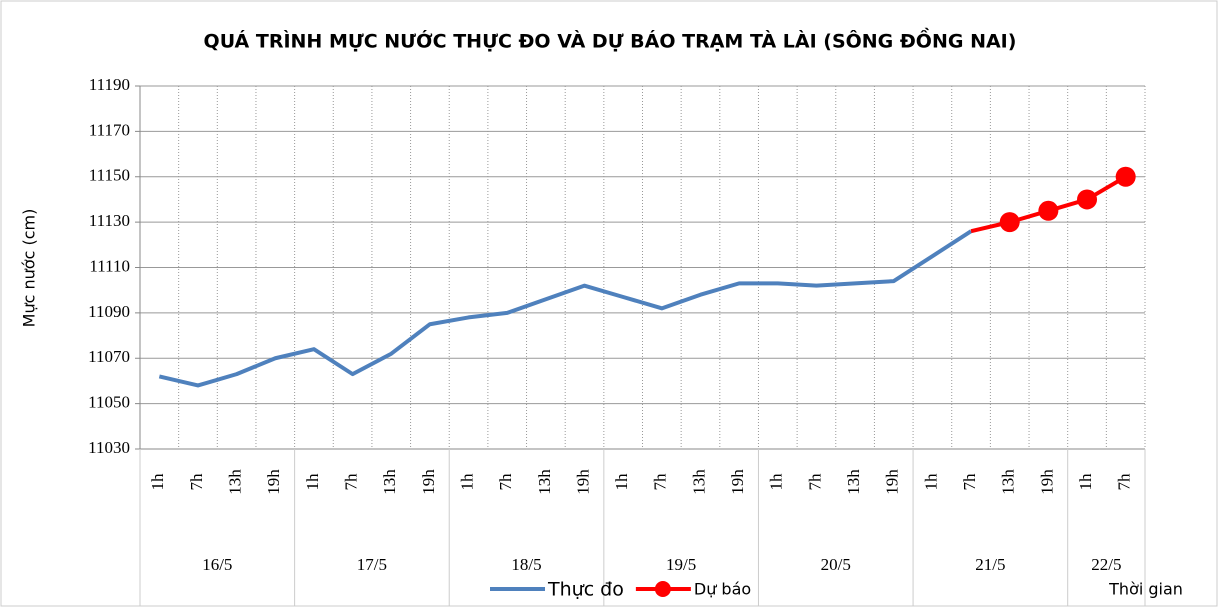 Image resolution: width=1219 pixels, height=608 pixels. What do you see at coordinates (109, 265) in the screenshot?
I see `y-tick-label: 11110` at bounding box center [109, 265].